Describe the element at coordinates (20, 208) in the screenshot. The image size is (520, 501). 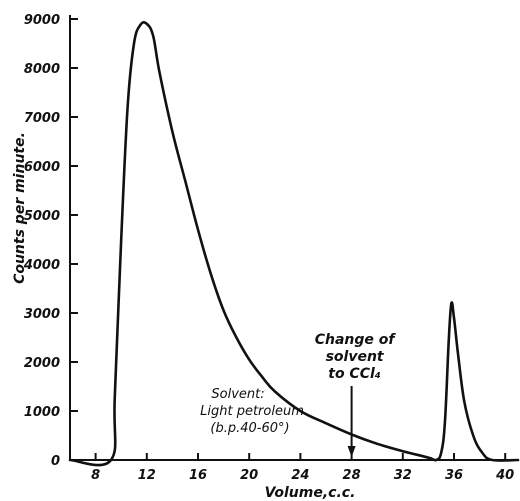
I see `y-axis-title: Counts per minute.` at that location.